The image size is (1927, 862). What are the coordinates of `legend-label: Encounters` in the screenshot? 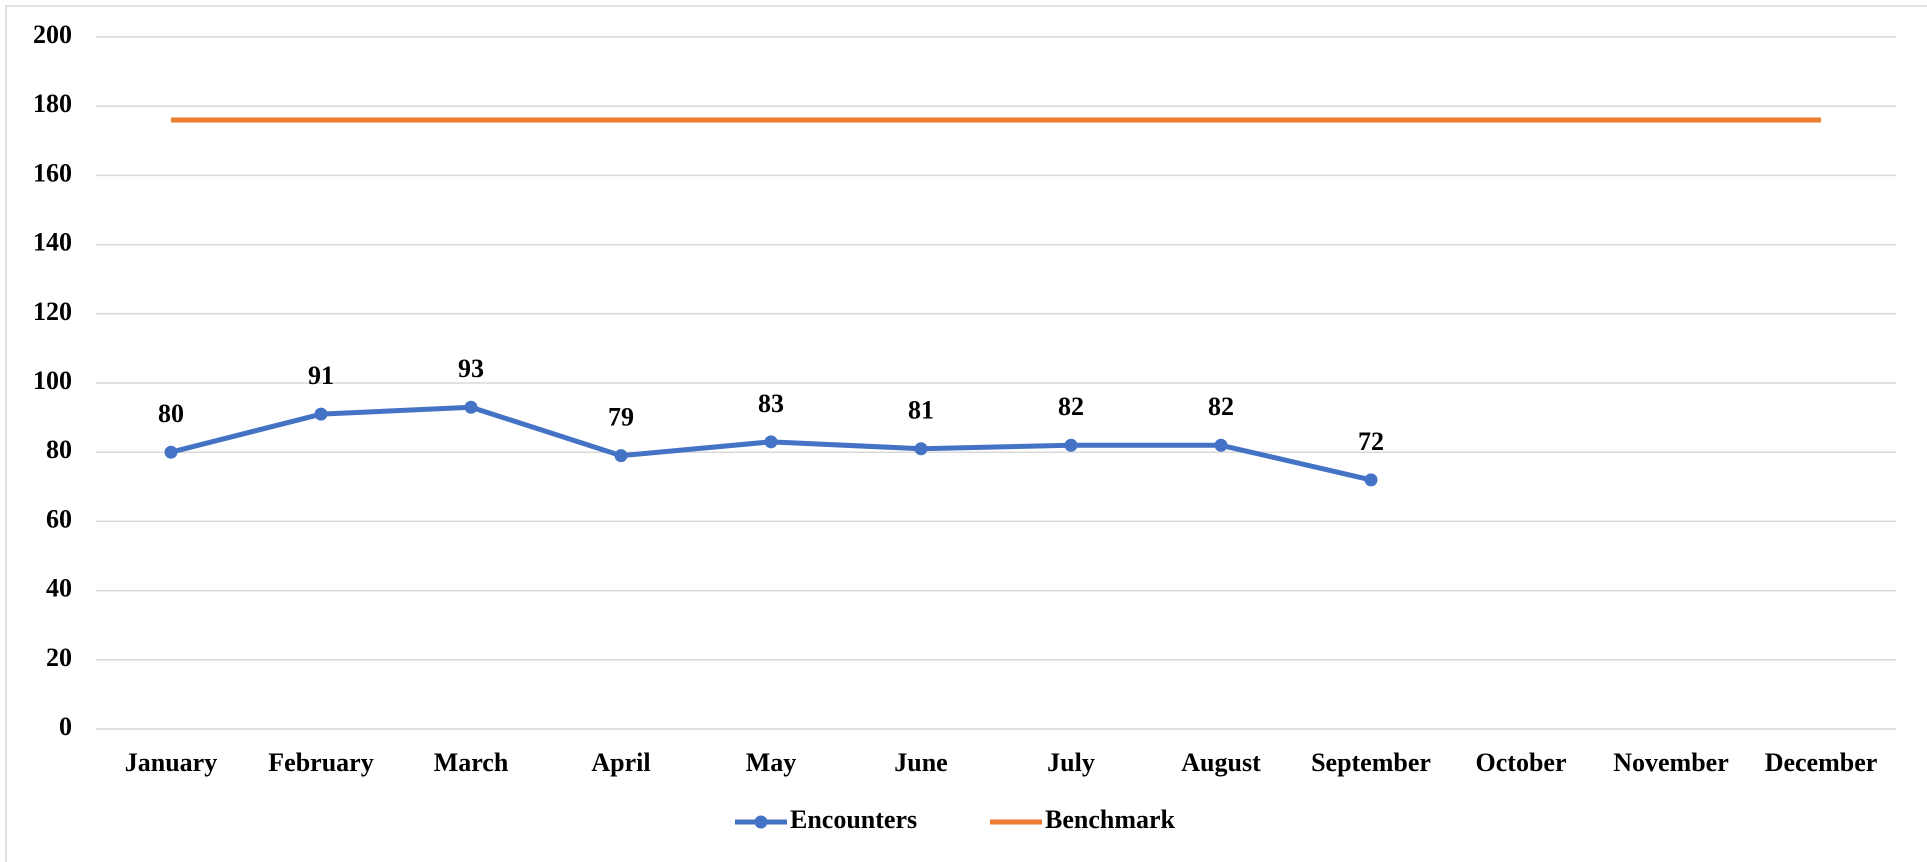 It's located at (853, 819).